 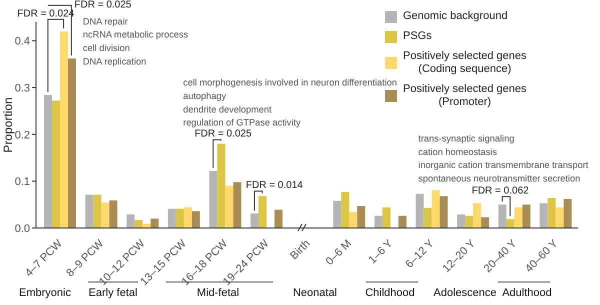 What do you see at coordinates (22, 228) in the screenshot?
I see `y-tick-label: 0.0` at bounding box center [22, 228].